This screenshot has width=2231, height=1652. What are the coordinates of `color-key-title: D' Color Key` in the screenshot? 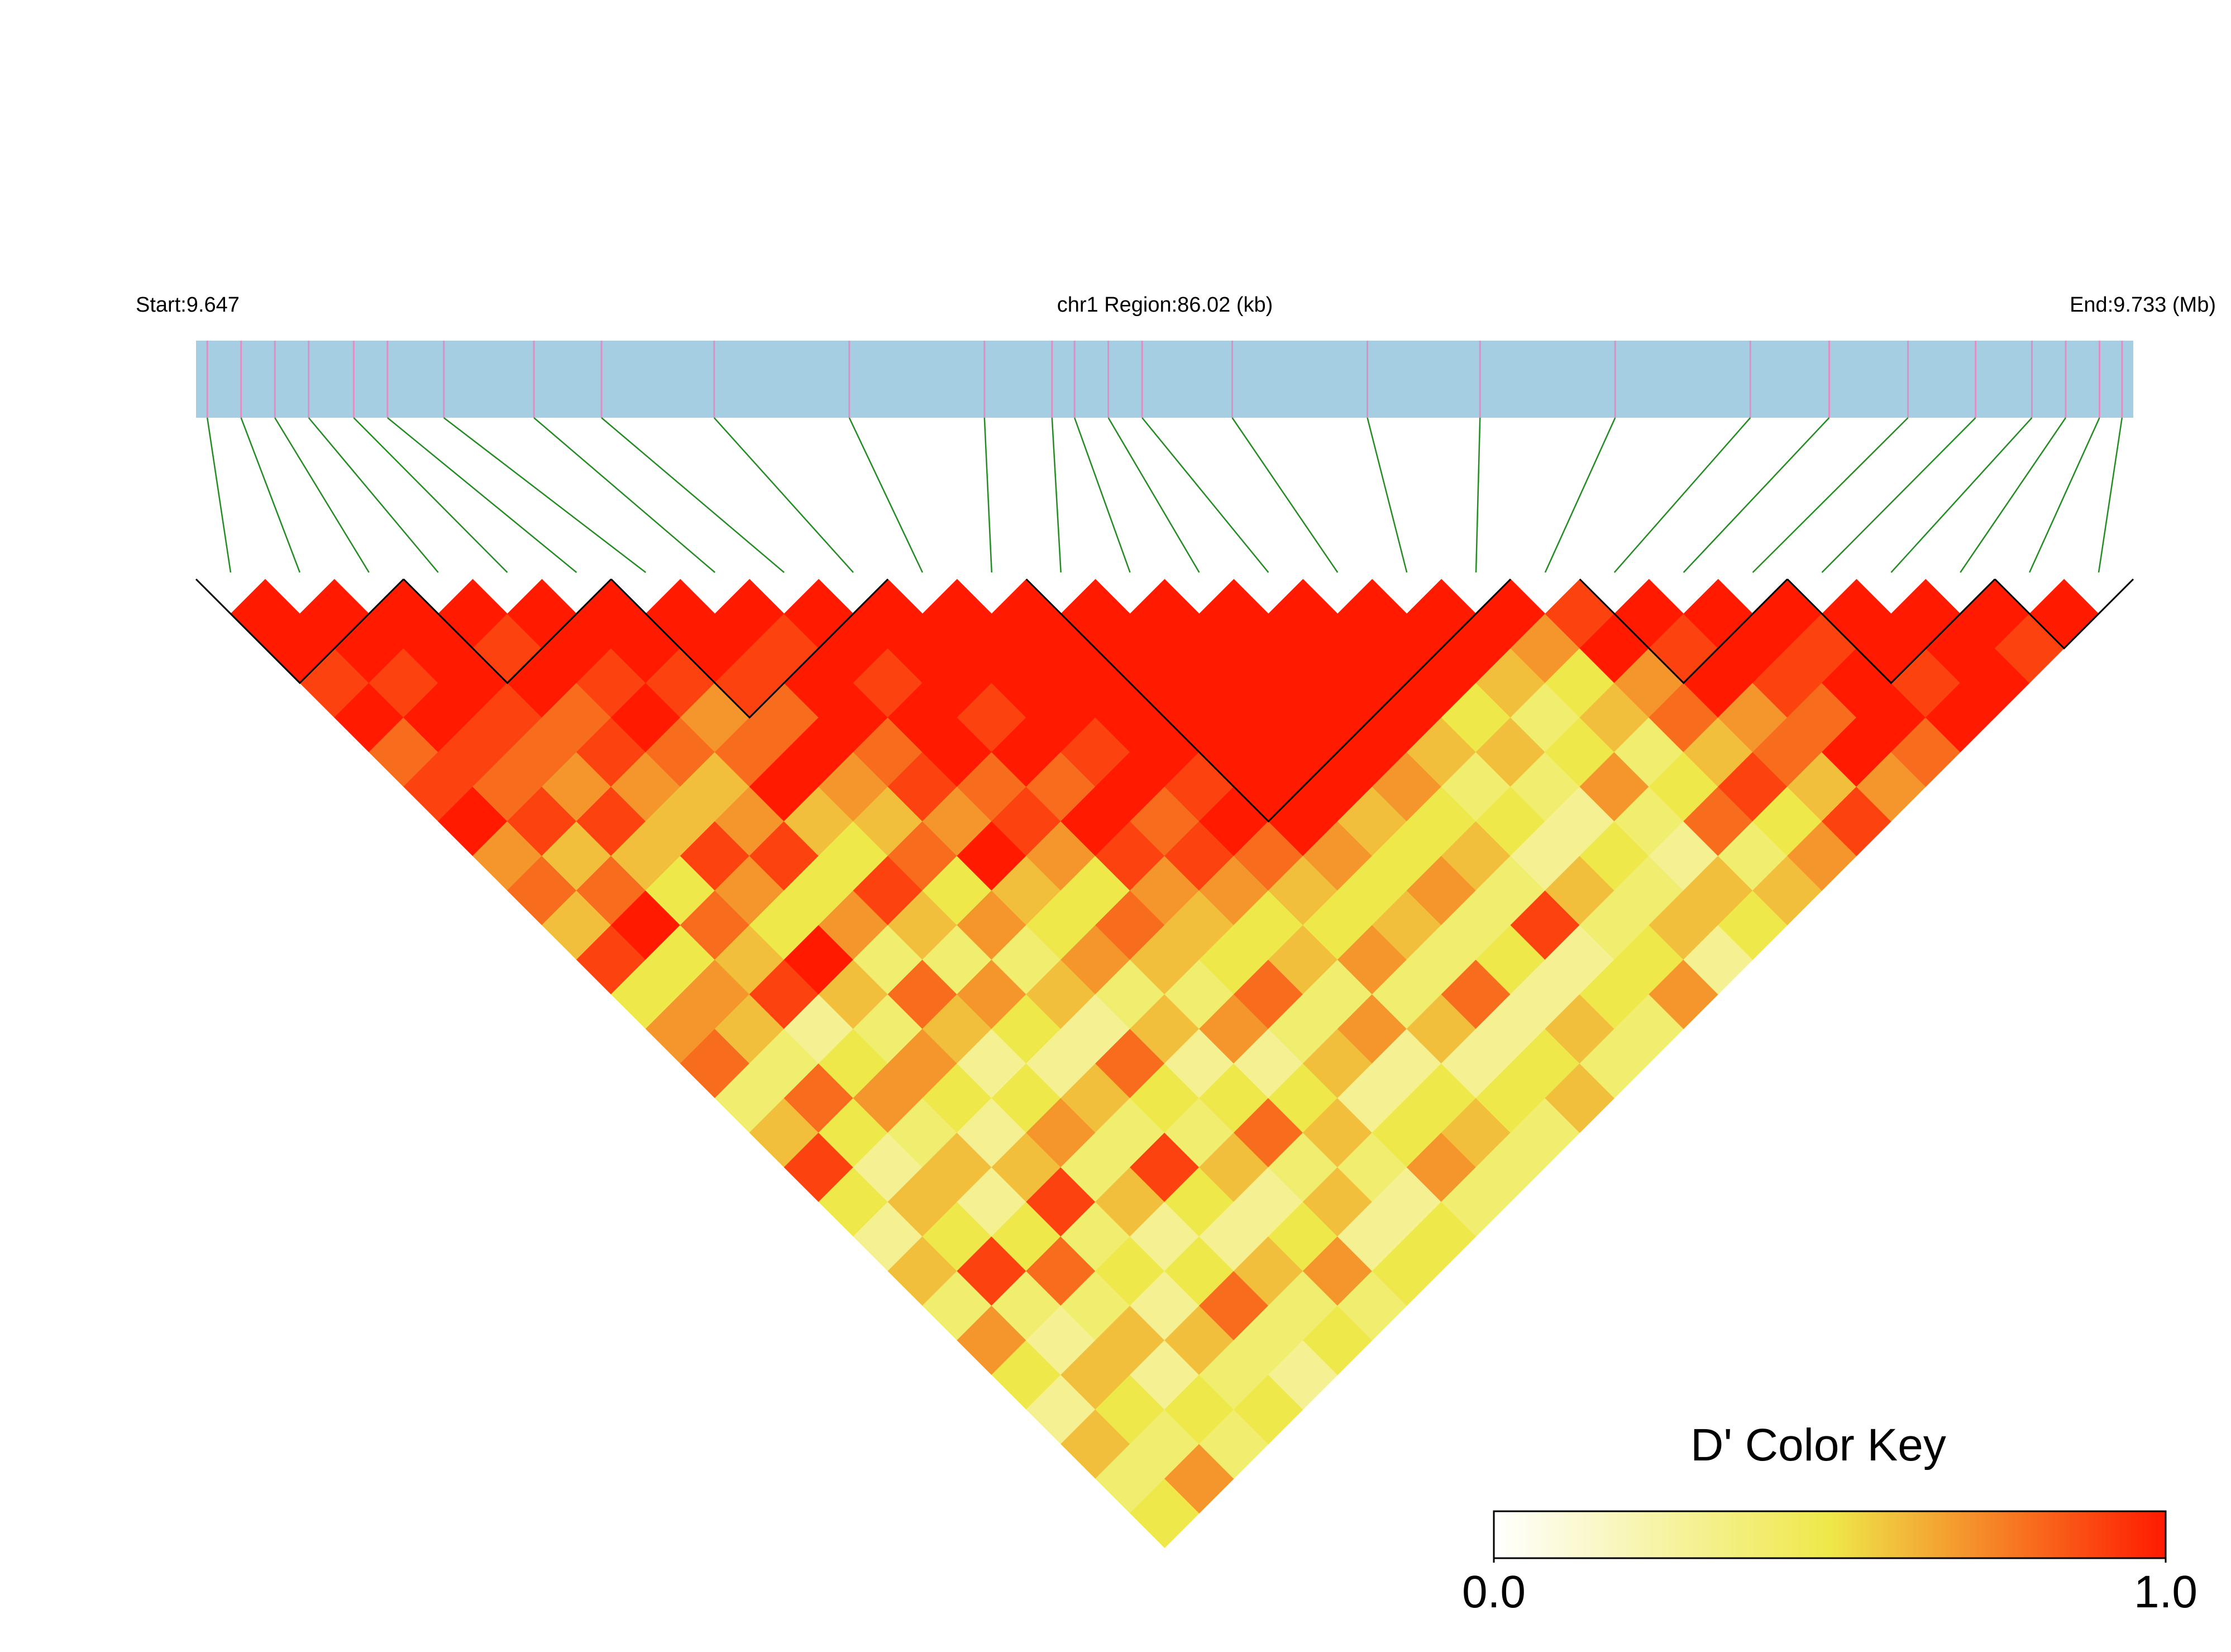 It's located at (1818, 1445).